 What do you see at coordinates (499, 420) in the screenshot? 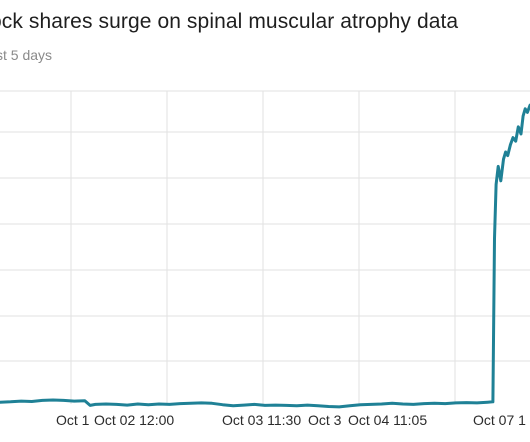
I see `x-tick-label: Oct 07 1` at bounding box center [499, 420].